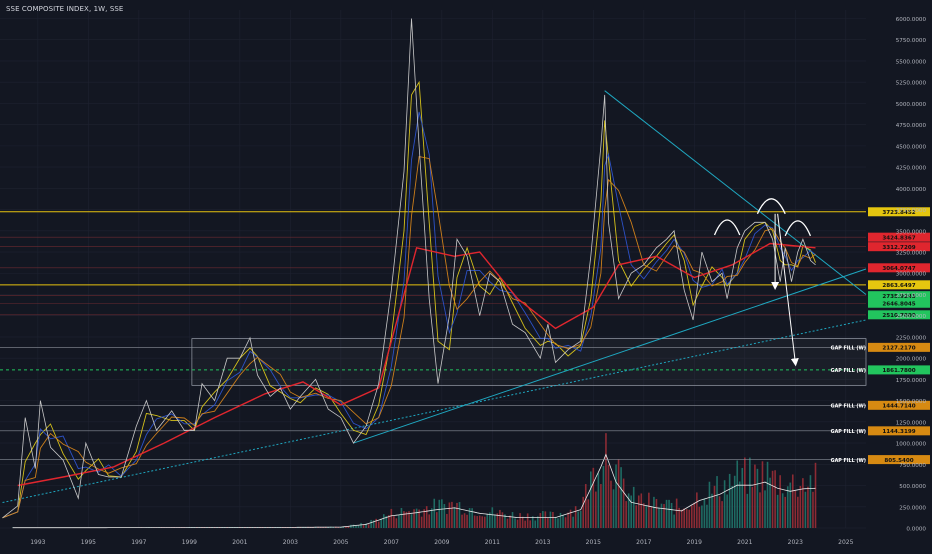 This screenshot has width=932, height=554. I want to click on x-tick-label: 2015, so click(593, 542).